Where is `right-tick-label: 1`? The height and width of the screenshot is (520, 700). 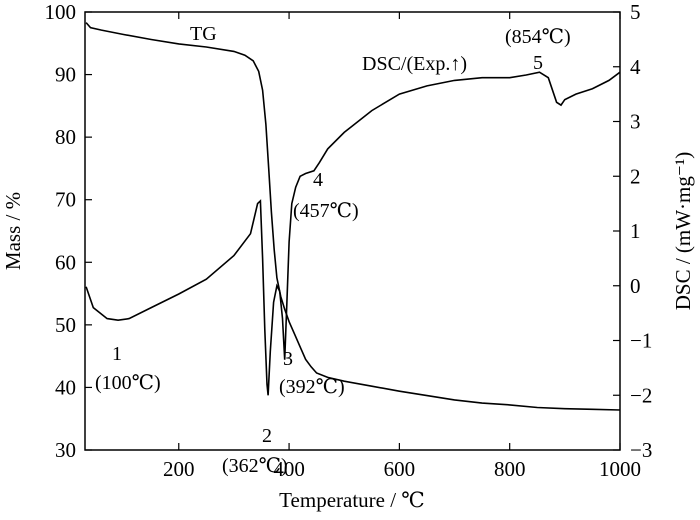
right-tick-label: 1 is located at coordinates (635, 231).